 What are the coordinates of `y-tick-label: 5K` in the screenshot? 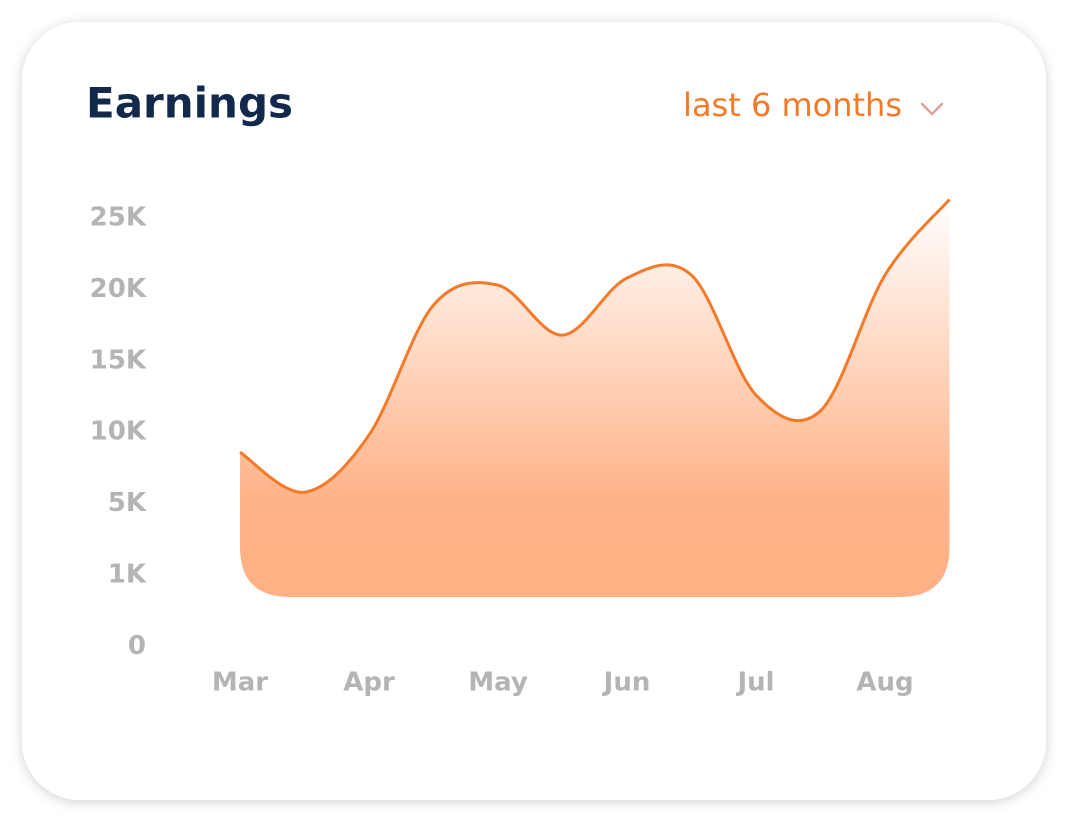 It's located at (127, 503).